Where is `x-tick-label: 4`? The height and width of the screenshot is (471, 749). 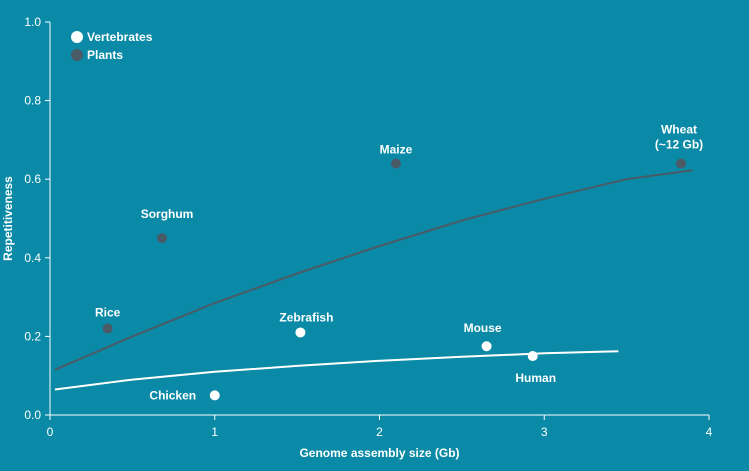 x-tick-label: 4 is located at coordinates (709, 432).